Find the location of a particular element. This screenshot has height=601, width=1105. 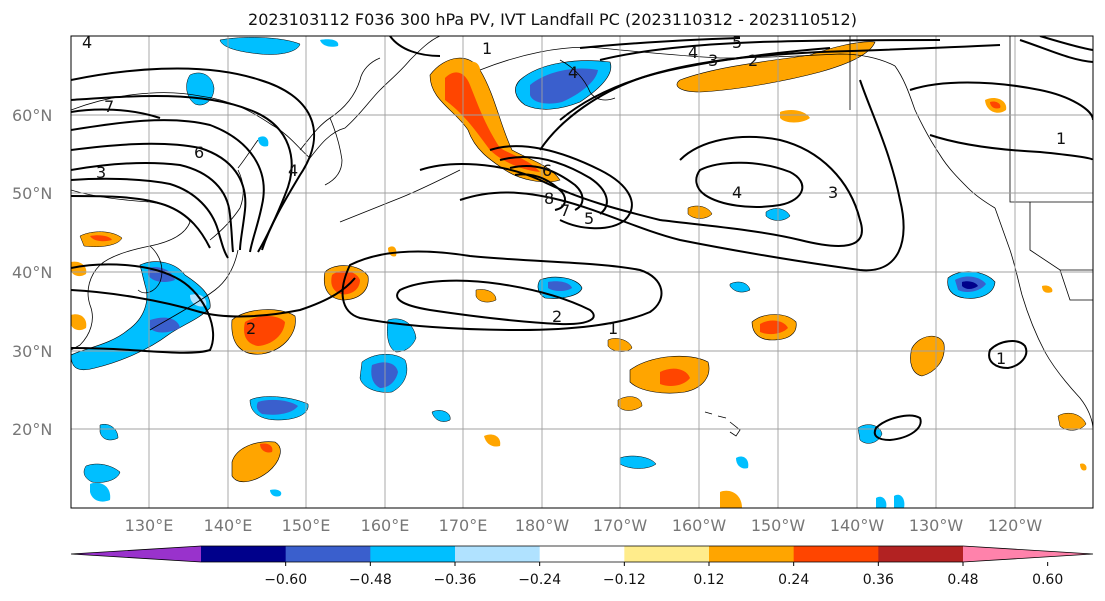

negative-anomaly-japan is located at coordinates (141, 316).